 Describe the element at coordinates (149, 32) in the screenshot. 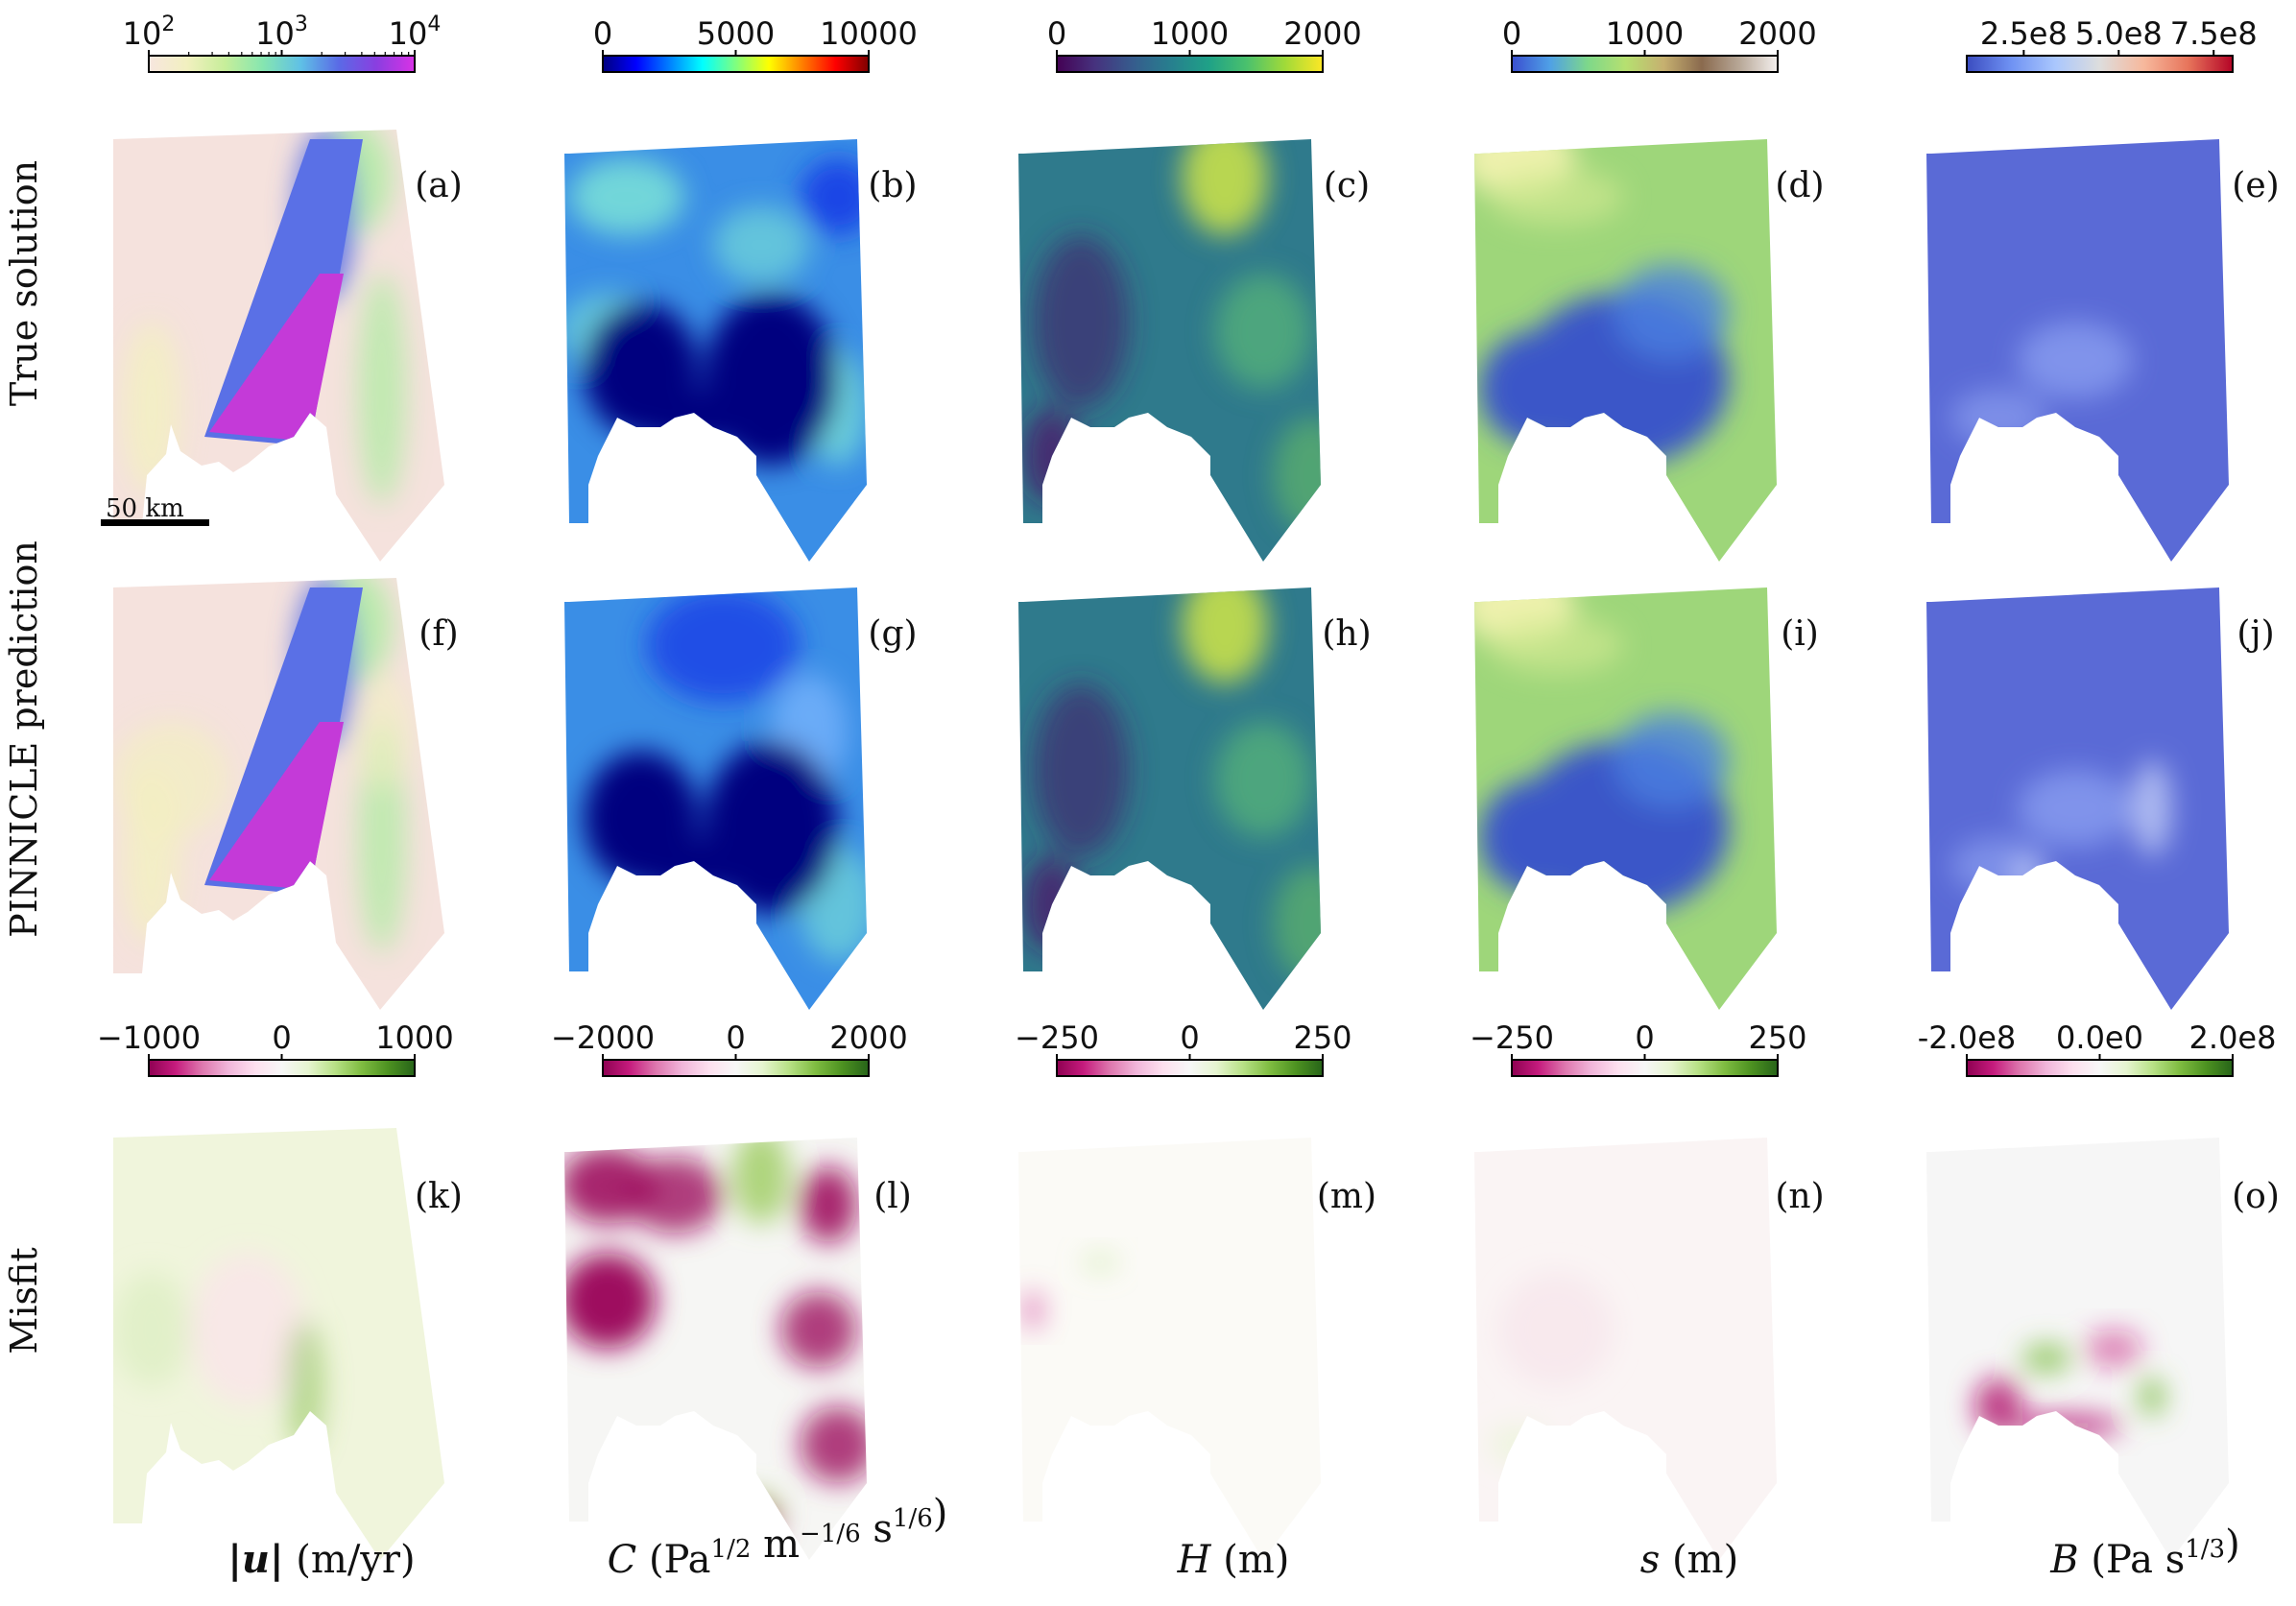

I see `colorbar-tick-label: 10²` at that location.